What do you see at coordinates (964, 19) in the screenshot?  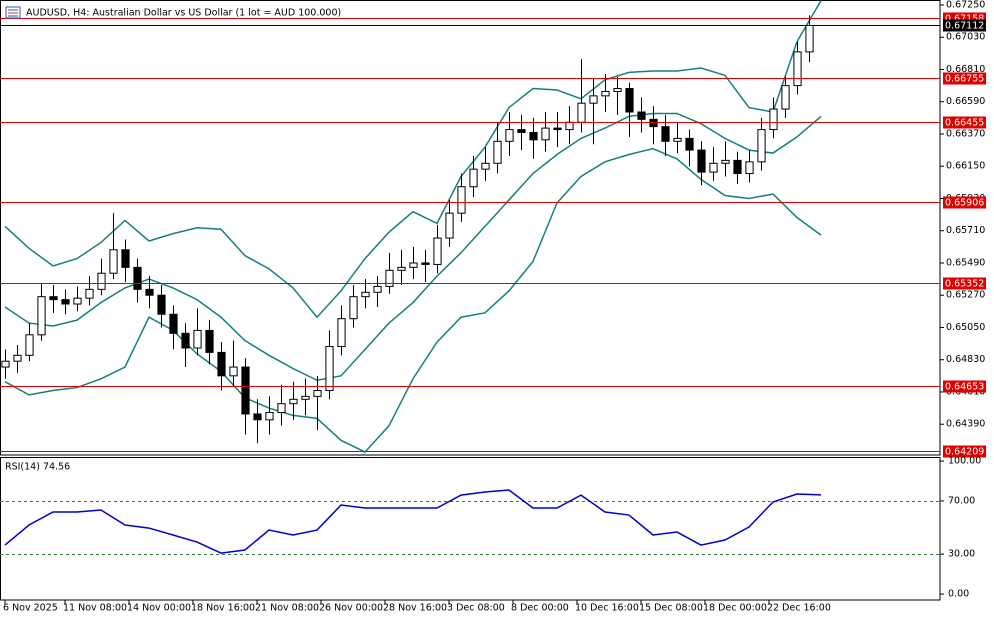 I see `level-label: 0.67158` at bounding box center [964, 19].